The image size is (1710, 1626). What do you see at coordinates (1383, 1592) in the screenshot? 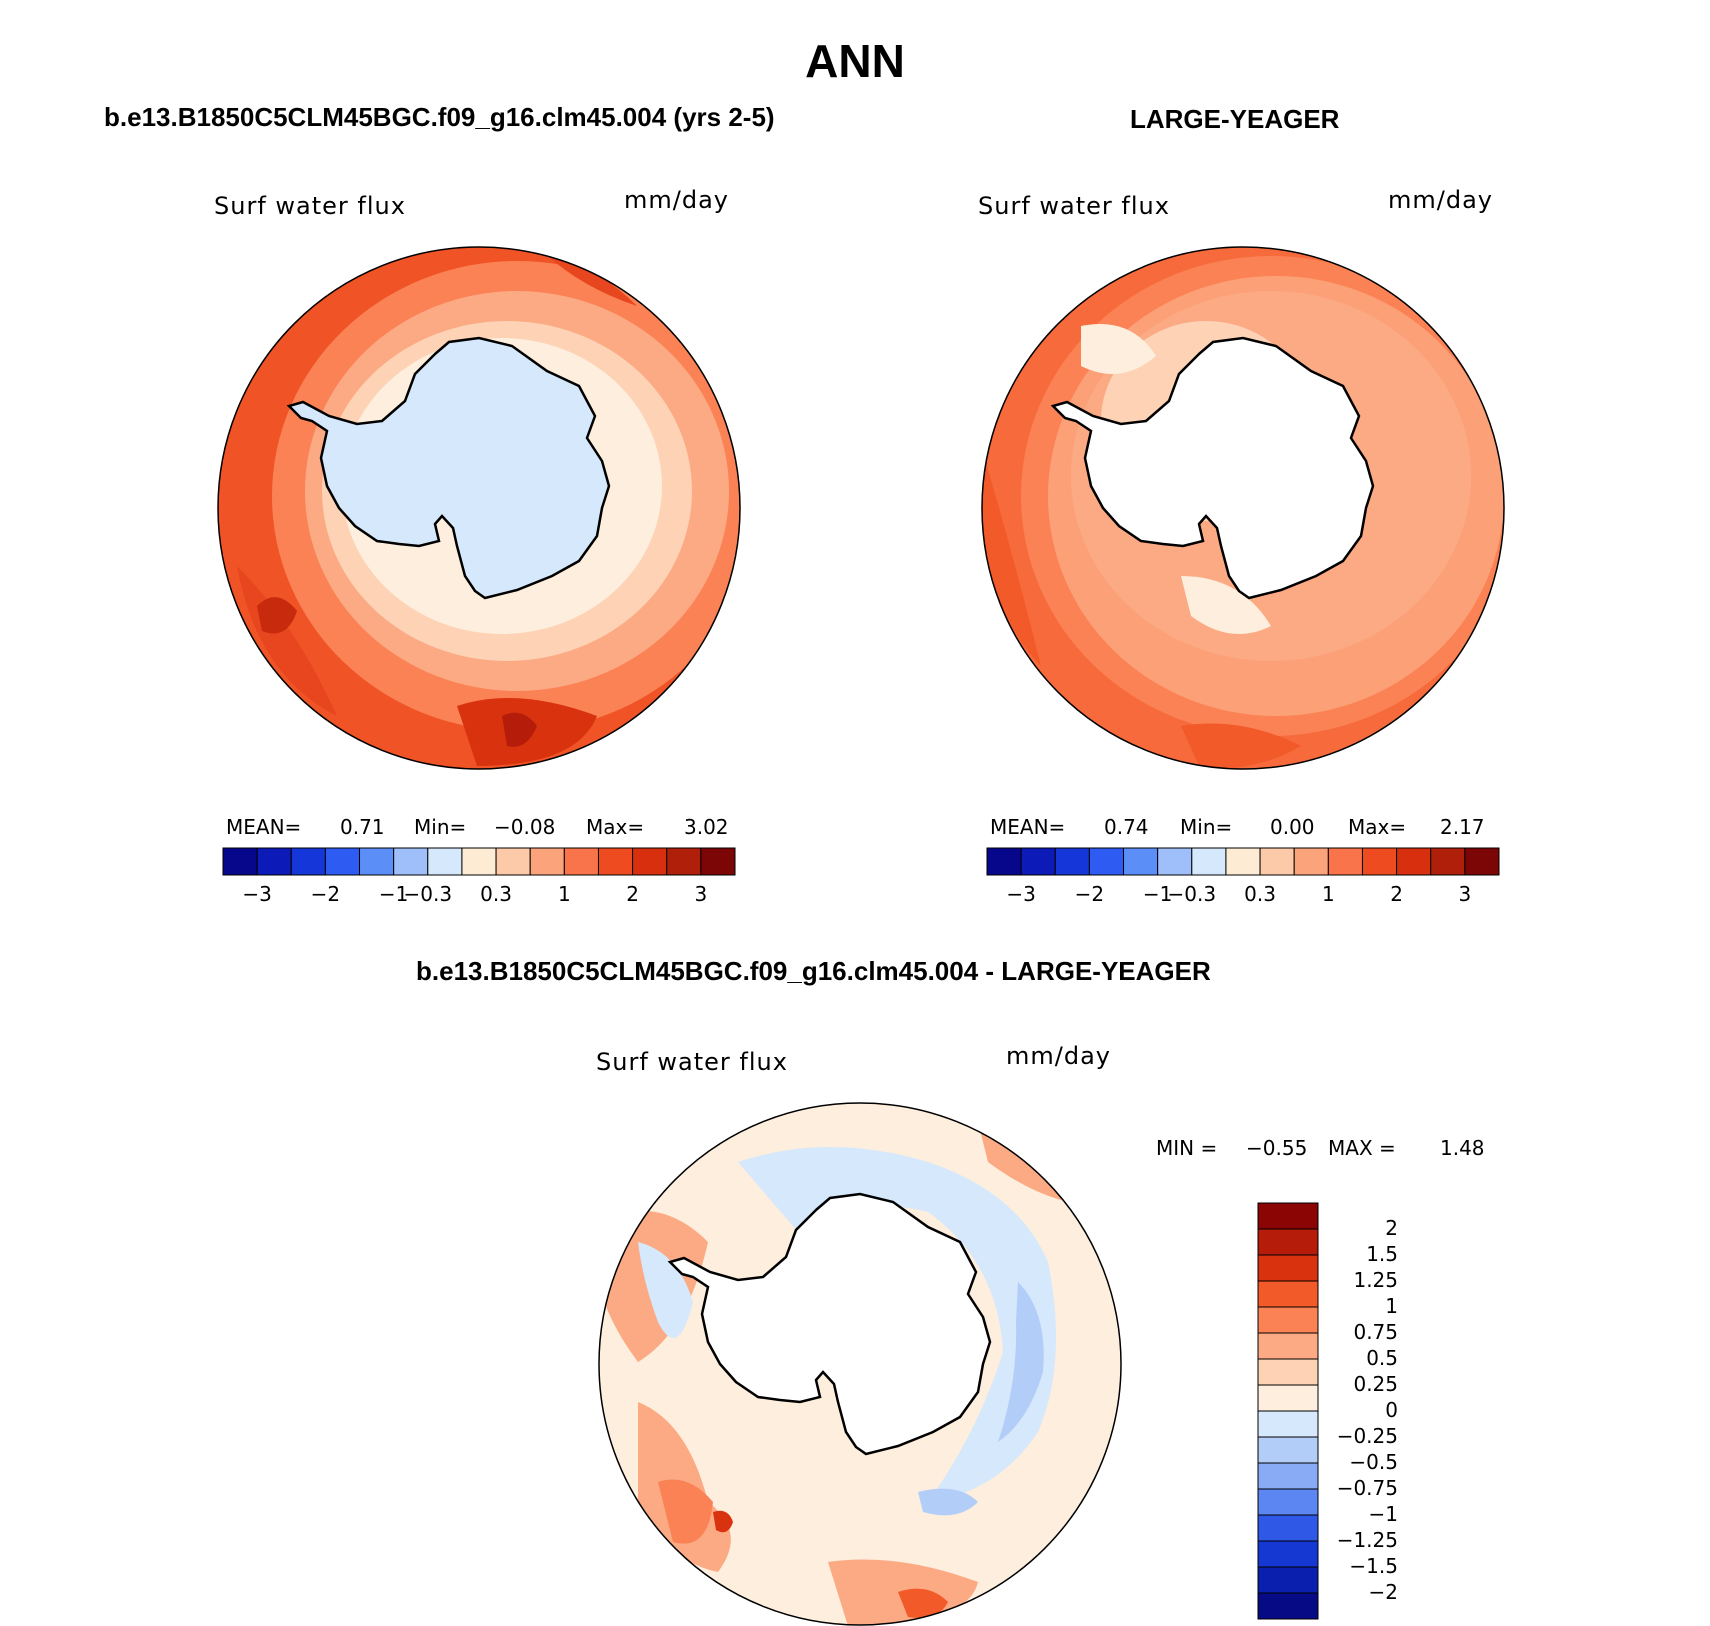
I see `colorbar-tick-label: −2` at bounding box center [1383, 1592].